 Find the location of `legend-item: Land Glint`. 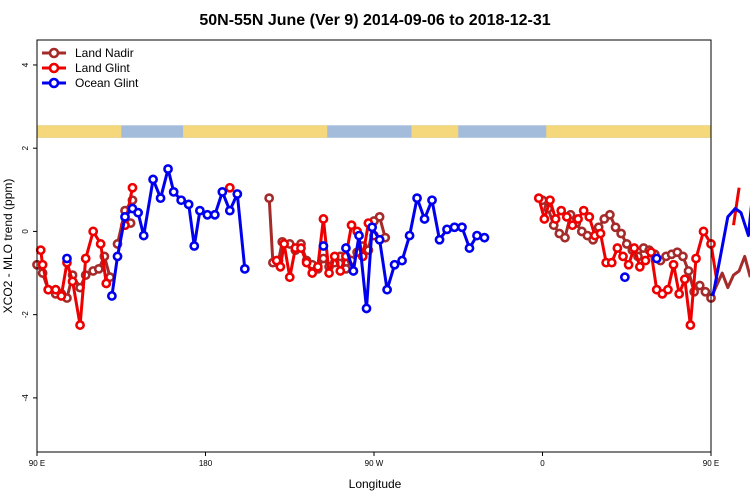

legend-item: Land Glint is located at coordinates (86, 68).